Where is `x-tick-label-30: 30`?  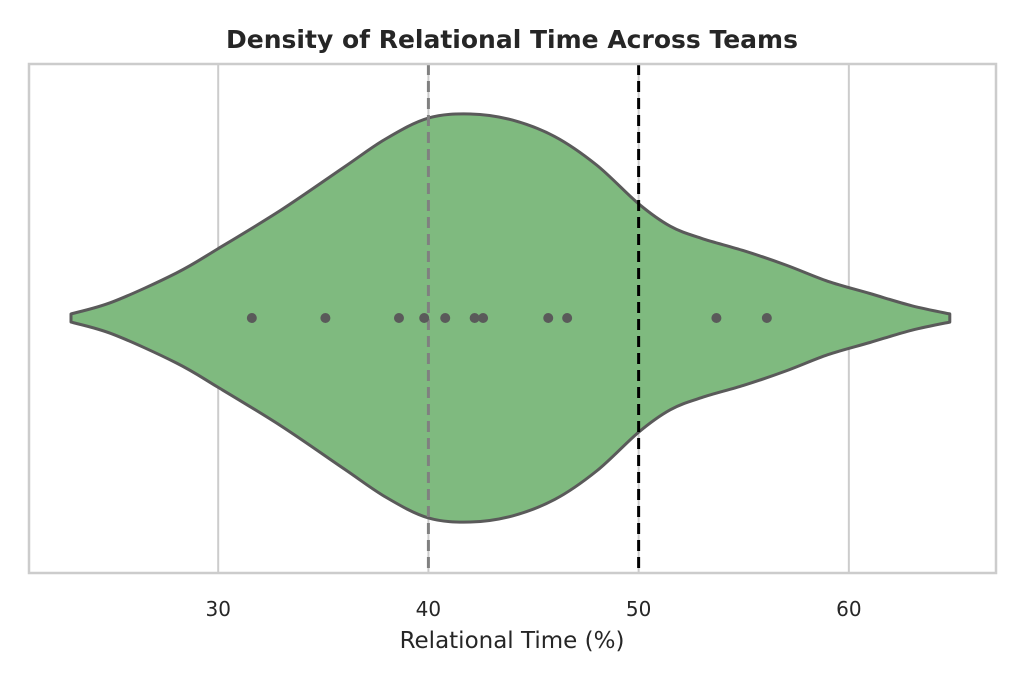 x-tick-label-30: 30 is located at coordinates (217, 609).